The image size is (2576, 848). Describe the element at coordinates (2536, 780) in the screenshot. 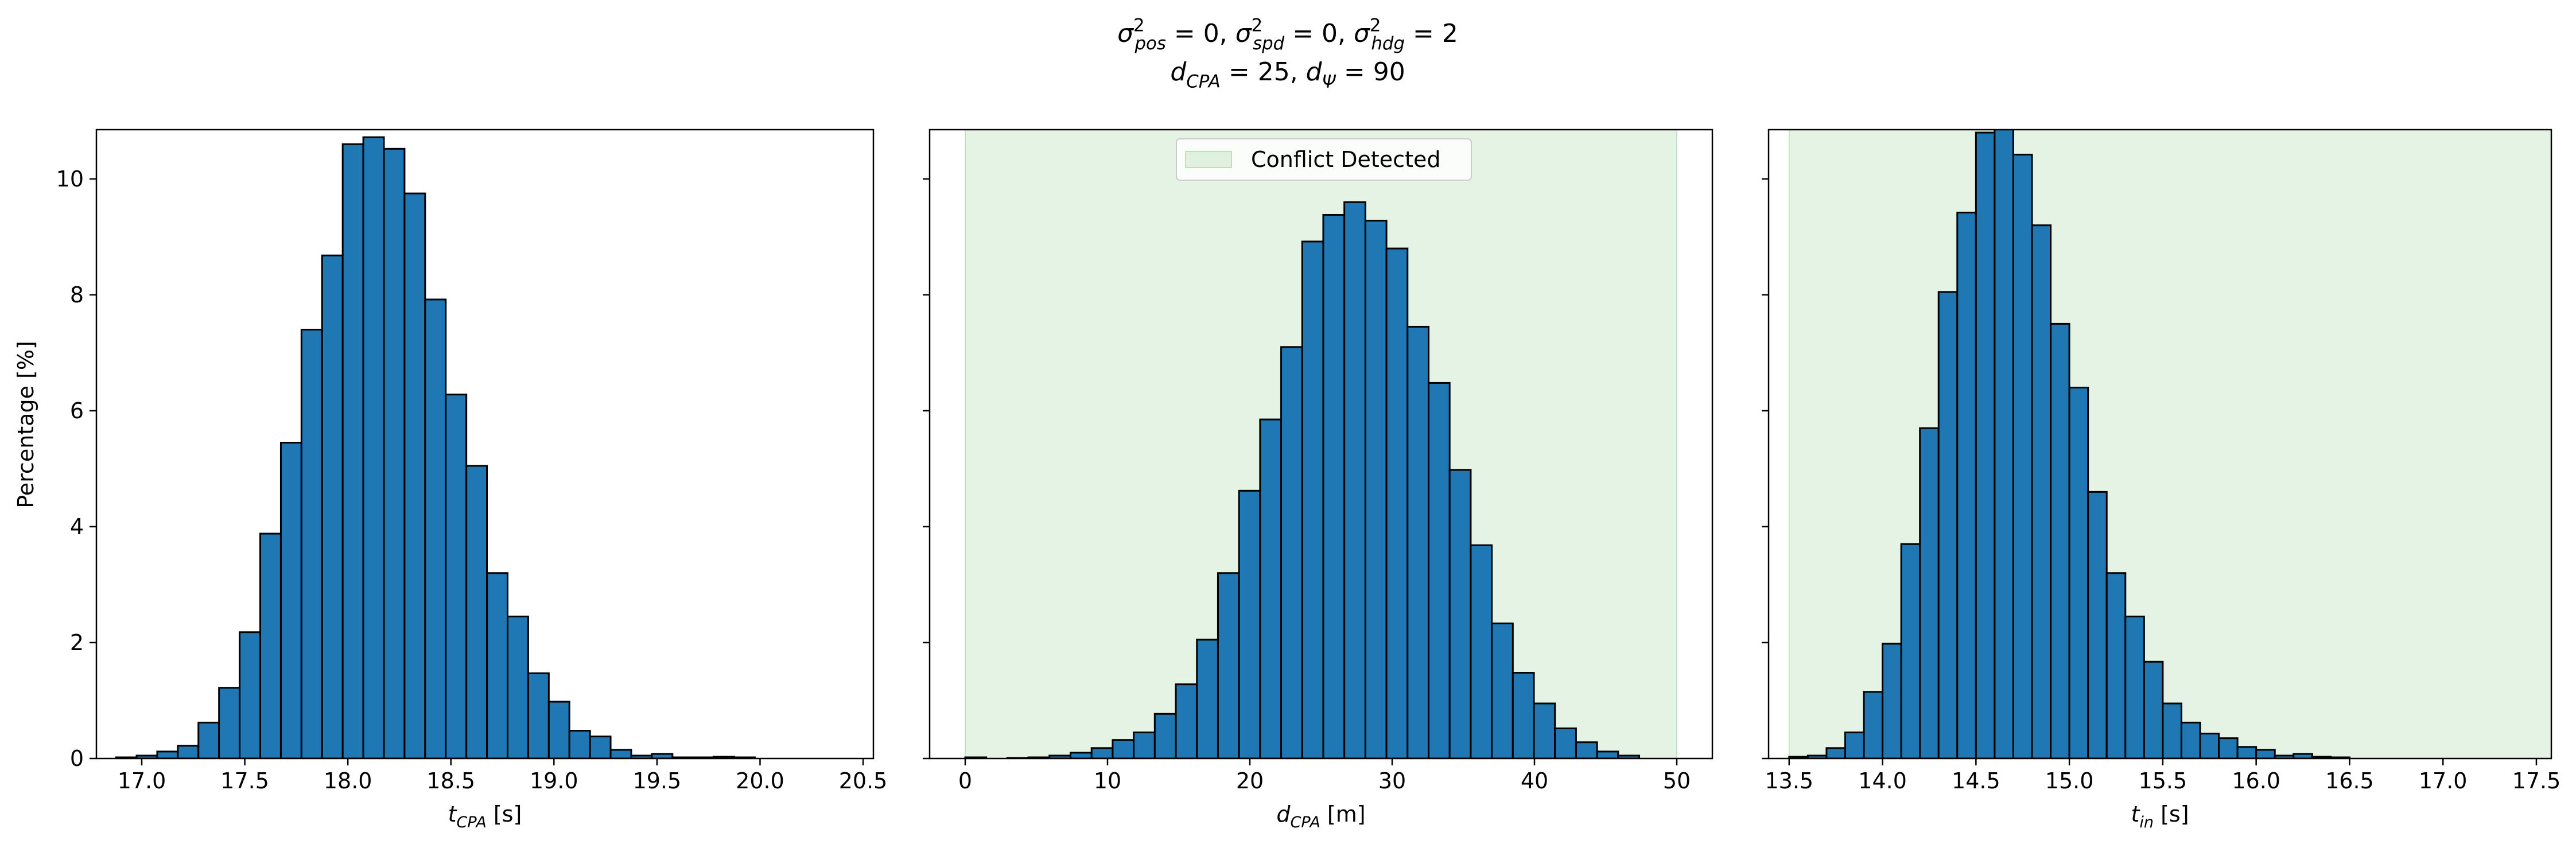

I see `x-tick-label: 17.5` at that location.